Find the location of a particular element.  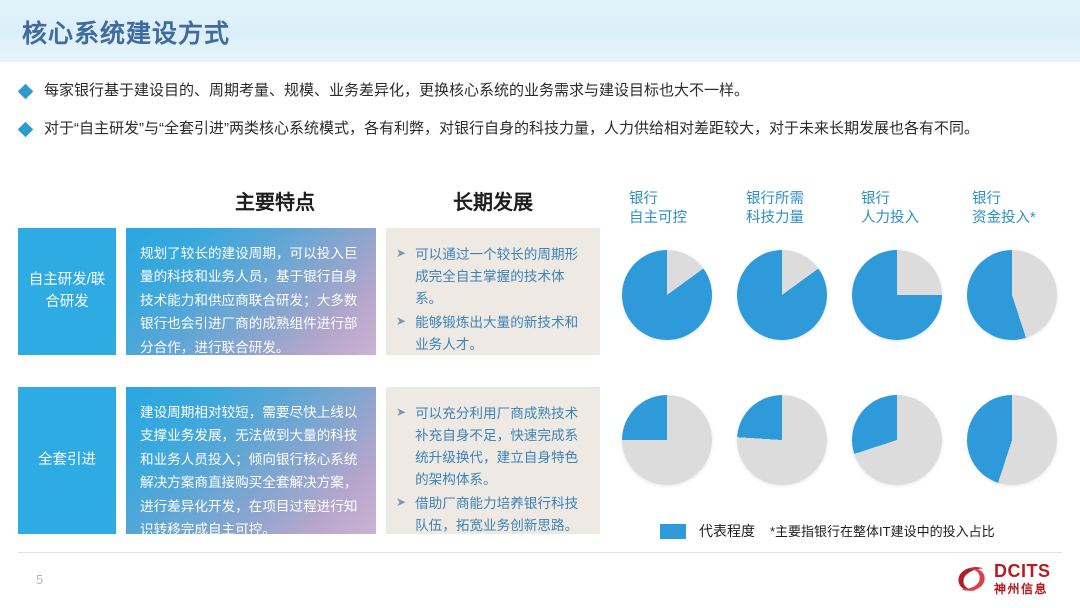

logo-wordmark: DCITS 神州信息 is located at coordinates (1022, 579).